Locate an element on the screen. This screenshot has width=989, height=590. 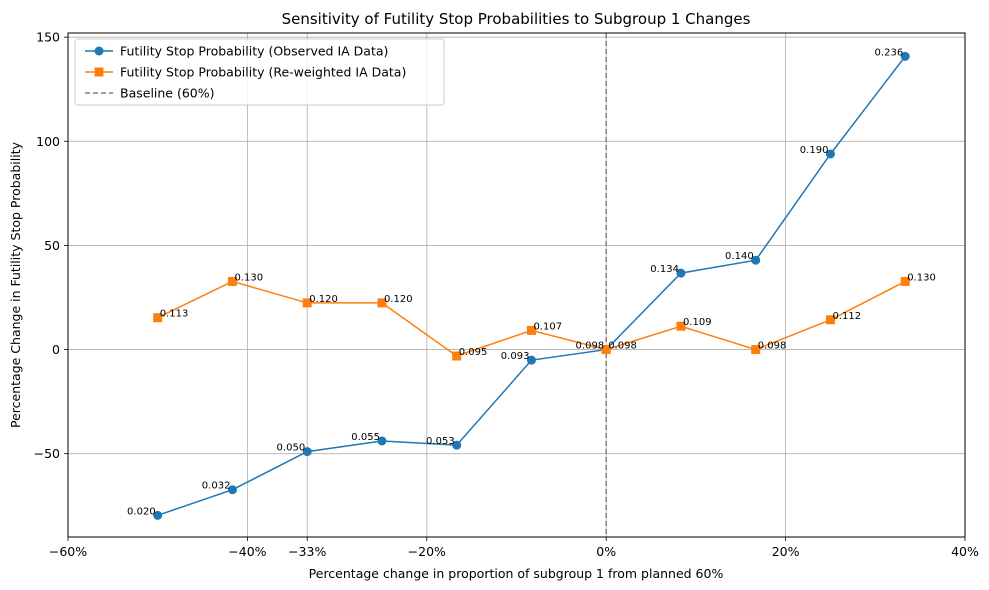
x-tick-label: −60% is located at coordinates (68, 551).